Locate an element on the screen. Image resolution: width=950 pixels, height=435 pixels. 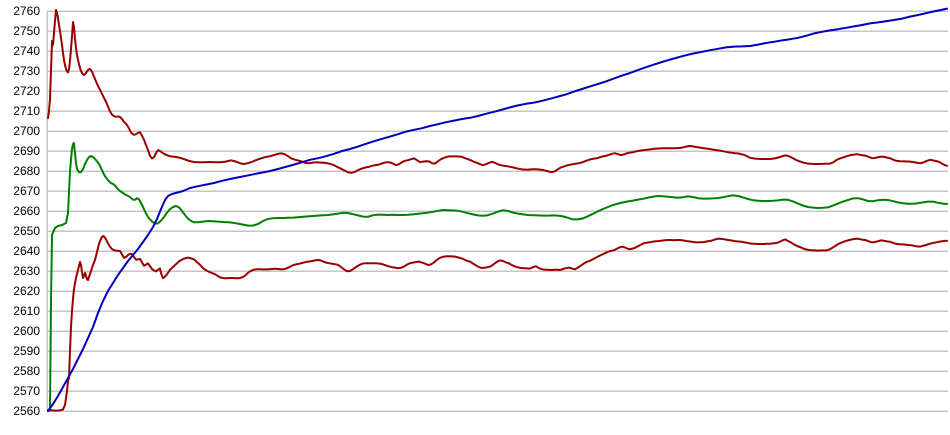
y-tick-label: 2740 is located at coordinates (26, 51).